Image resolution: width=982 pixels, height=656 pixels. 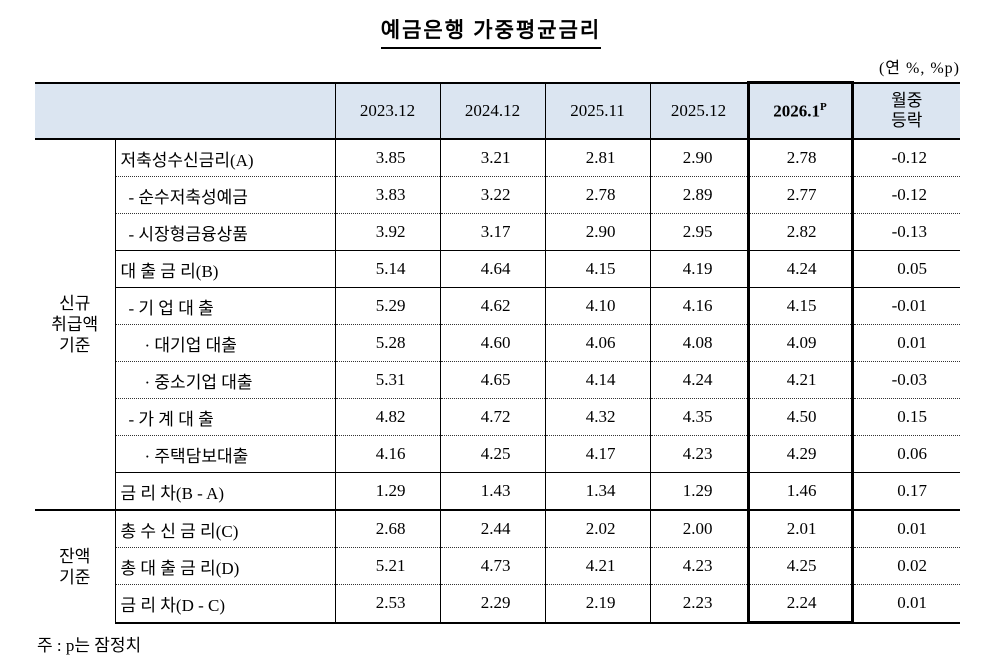 What do you see at coordinates (905, 417) in the screenshot?
I see `value-cell-change: 0.15` at bounding box center [905, 417].